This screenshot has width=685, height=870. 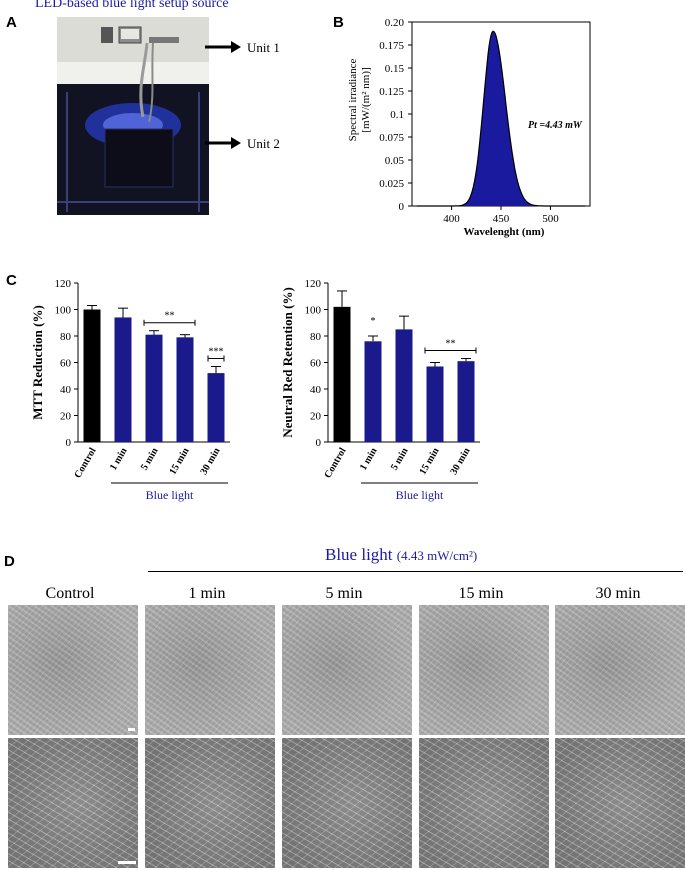 I want to click on spectrum-annotation: Pt =4.43 mW, so click(x=555, y=125).